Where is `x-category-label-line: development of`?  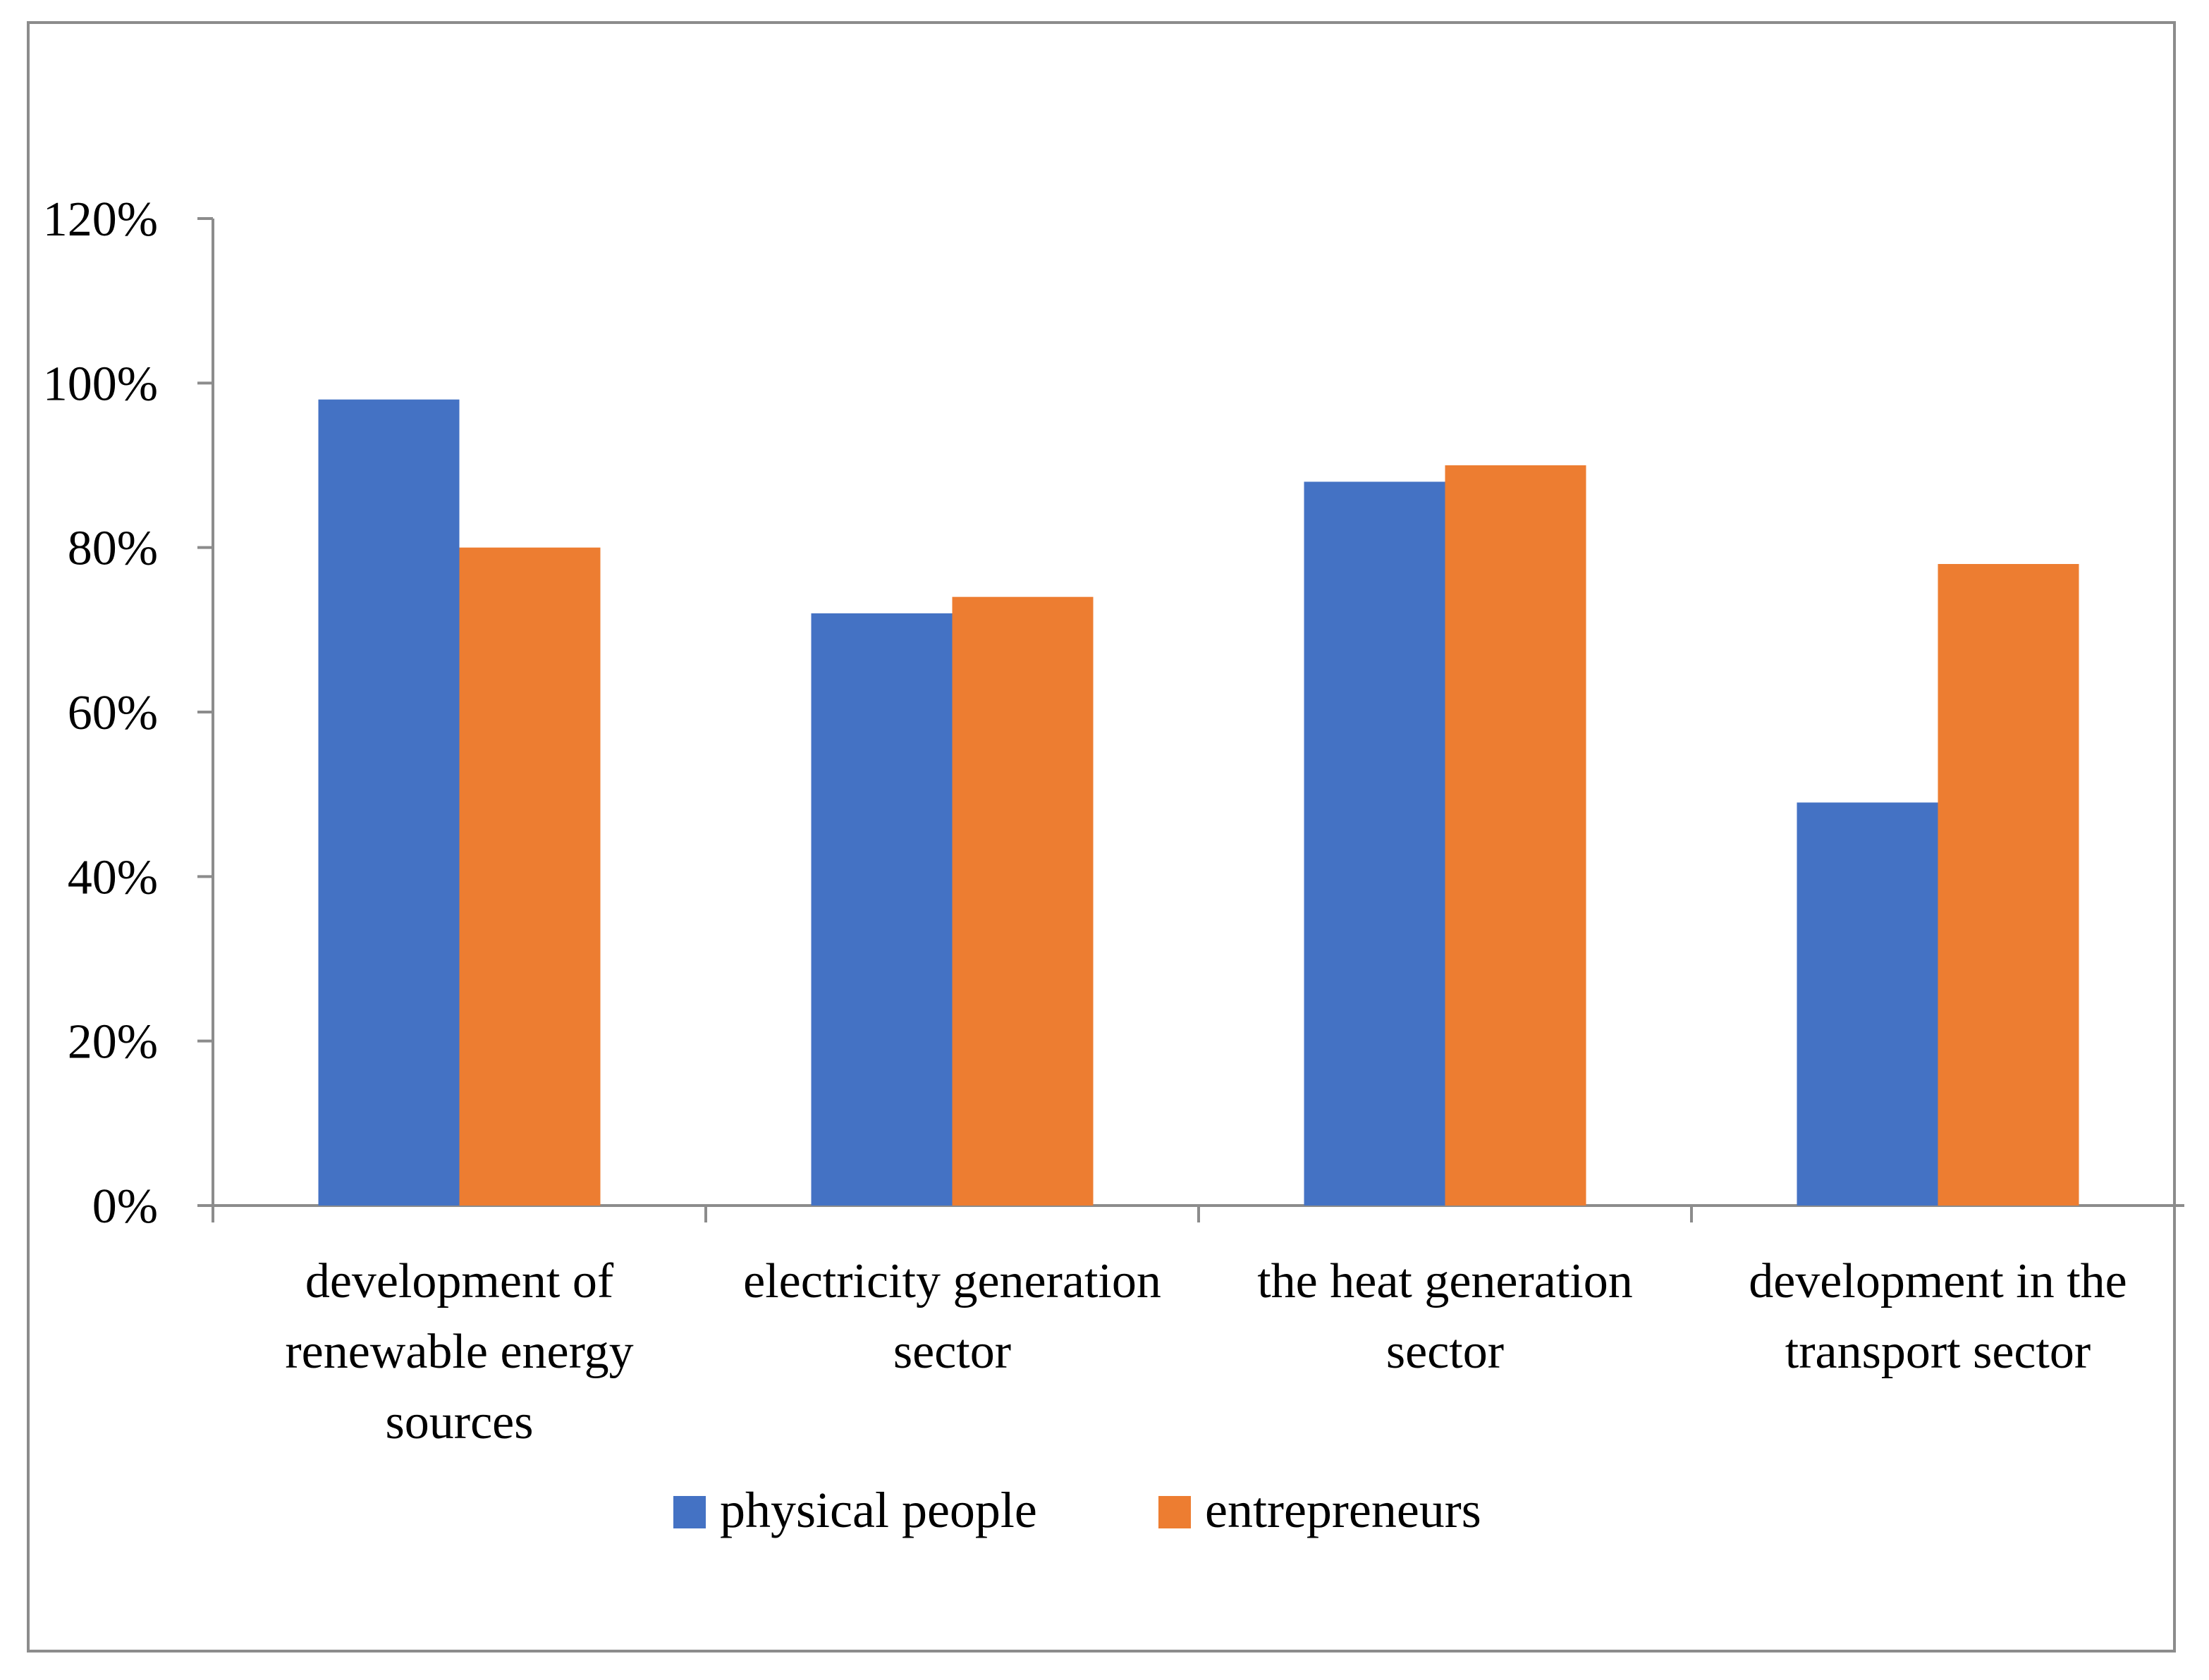 x-category-label-line: development of is located at coordinates (459, 1281).